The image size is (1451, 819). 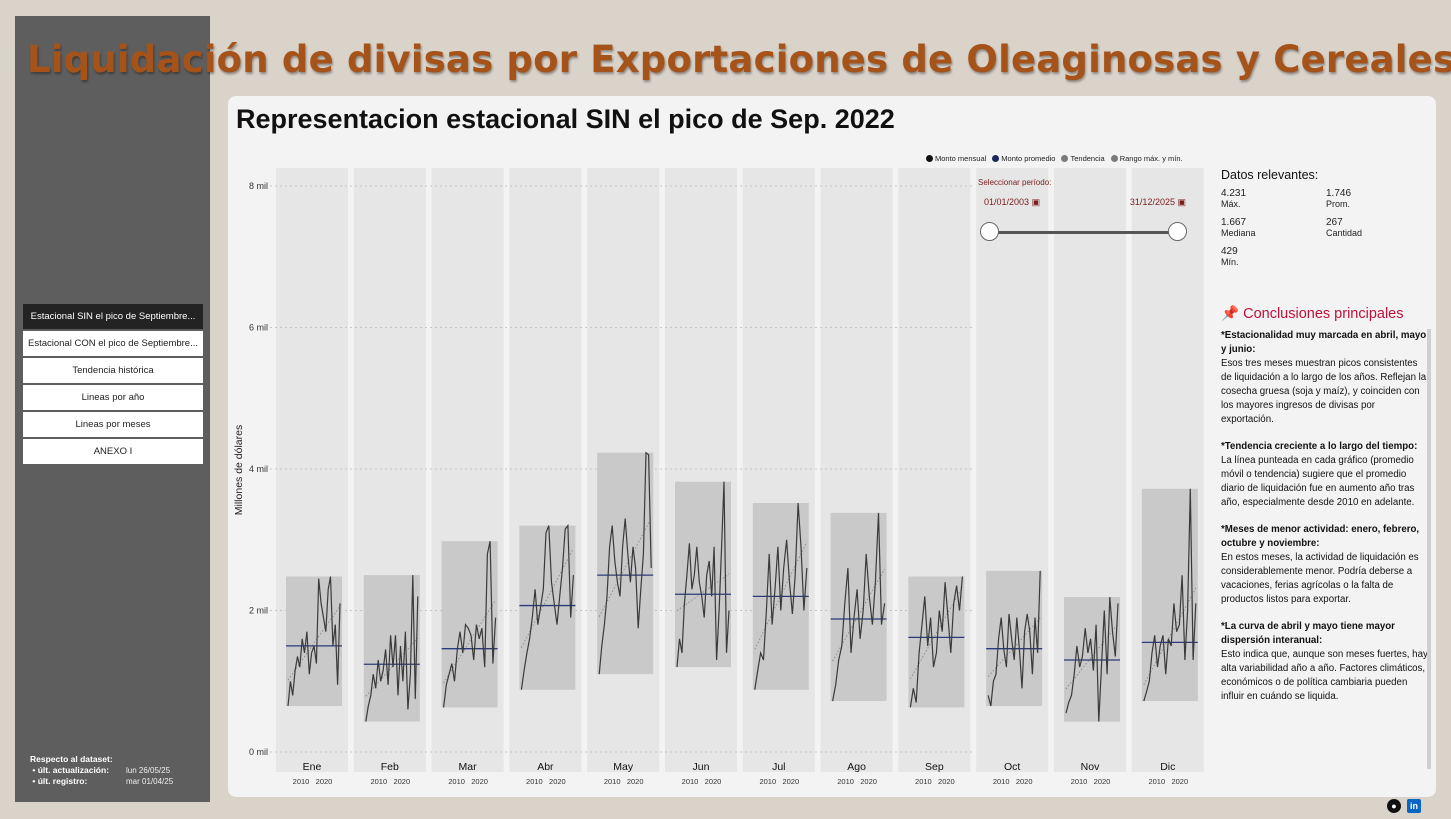 I want to click on slicer-label: Seleccionar período:, so click(x=1015, y=182).